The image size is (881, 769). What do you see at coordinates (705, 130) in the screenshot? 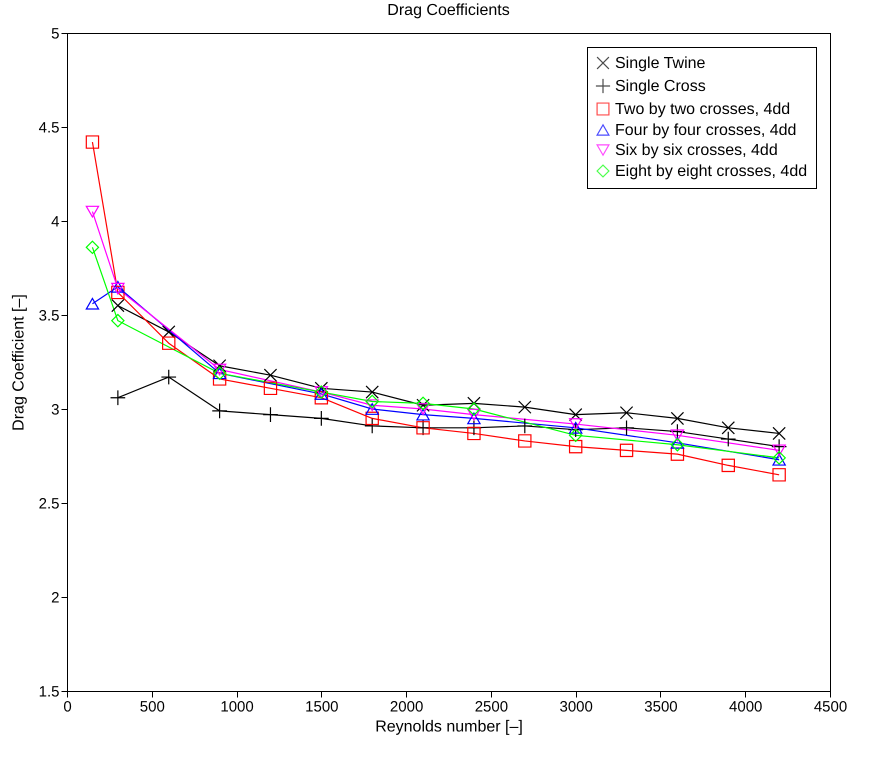
I see `legend-label: Four by four crosses, 4dd` at bounding box center [705, 130].